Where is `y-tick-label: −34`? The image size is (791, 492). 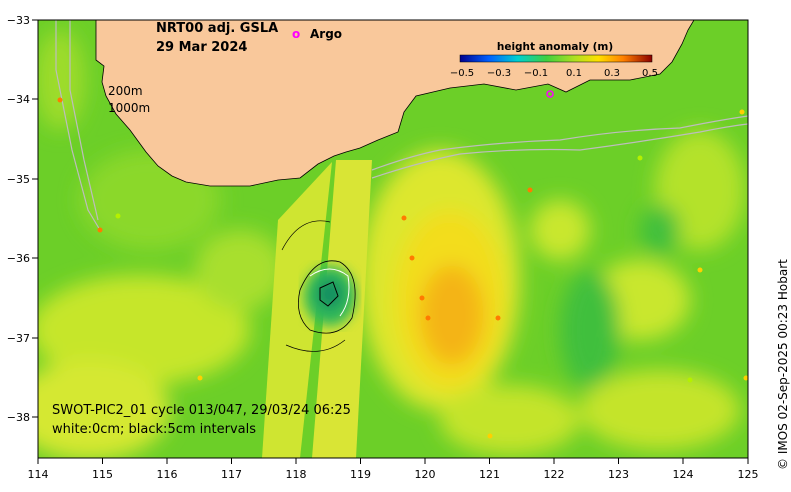
y-tick-label: −34 is located at coordinates (18, 99).